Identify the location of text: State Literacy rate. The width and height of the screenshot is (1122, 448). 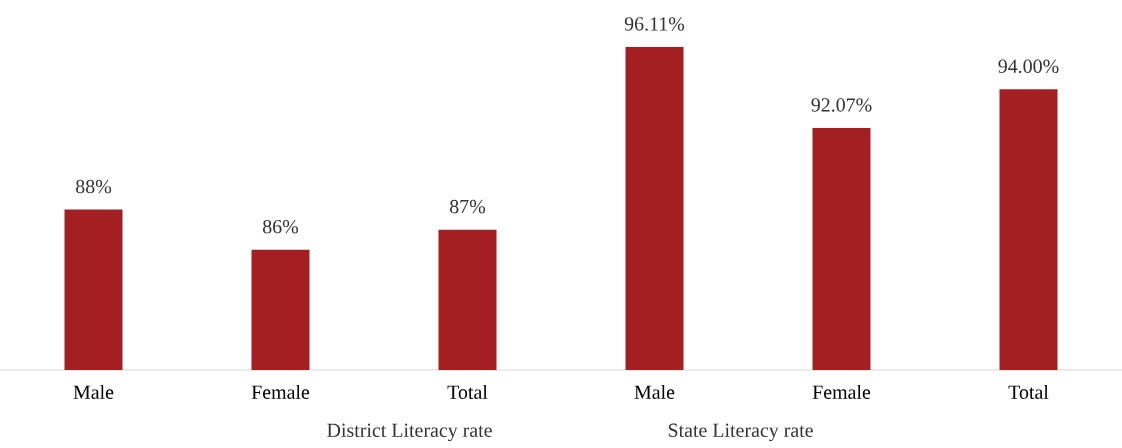
(740, 432).